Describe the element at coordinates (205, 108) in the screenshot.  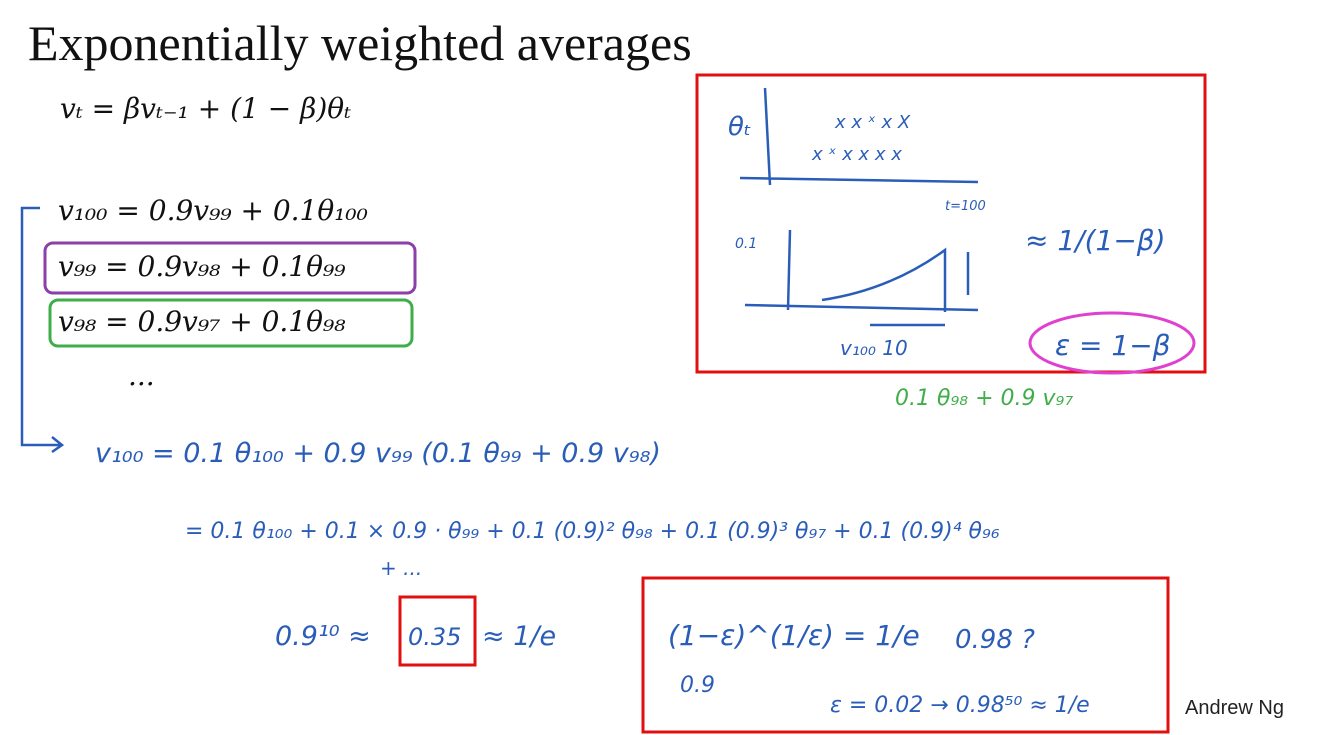
I see `formula: vₜ = βvₜ₋₁ + (1 − β)θₜ` at that location.